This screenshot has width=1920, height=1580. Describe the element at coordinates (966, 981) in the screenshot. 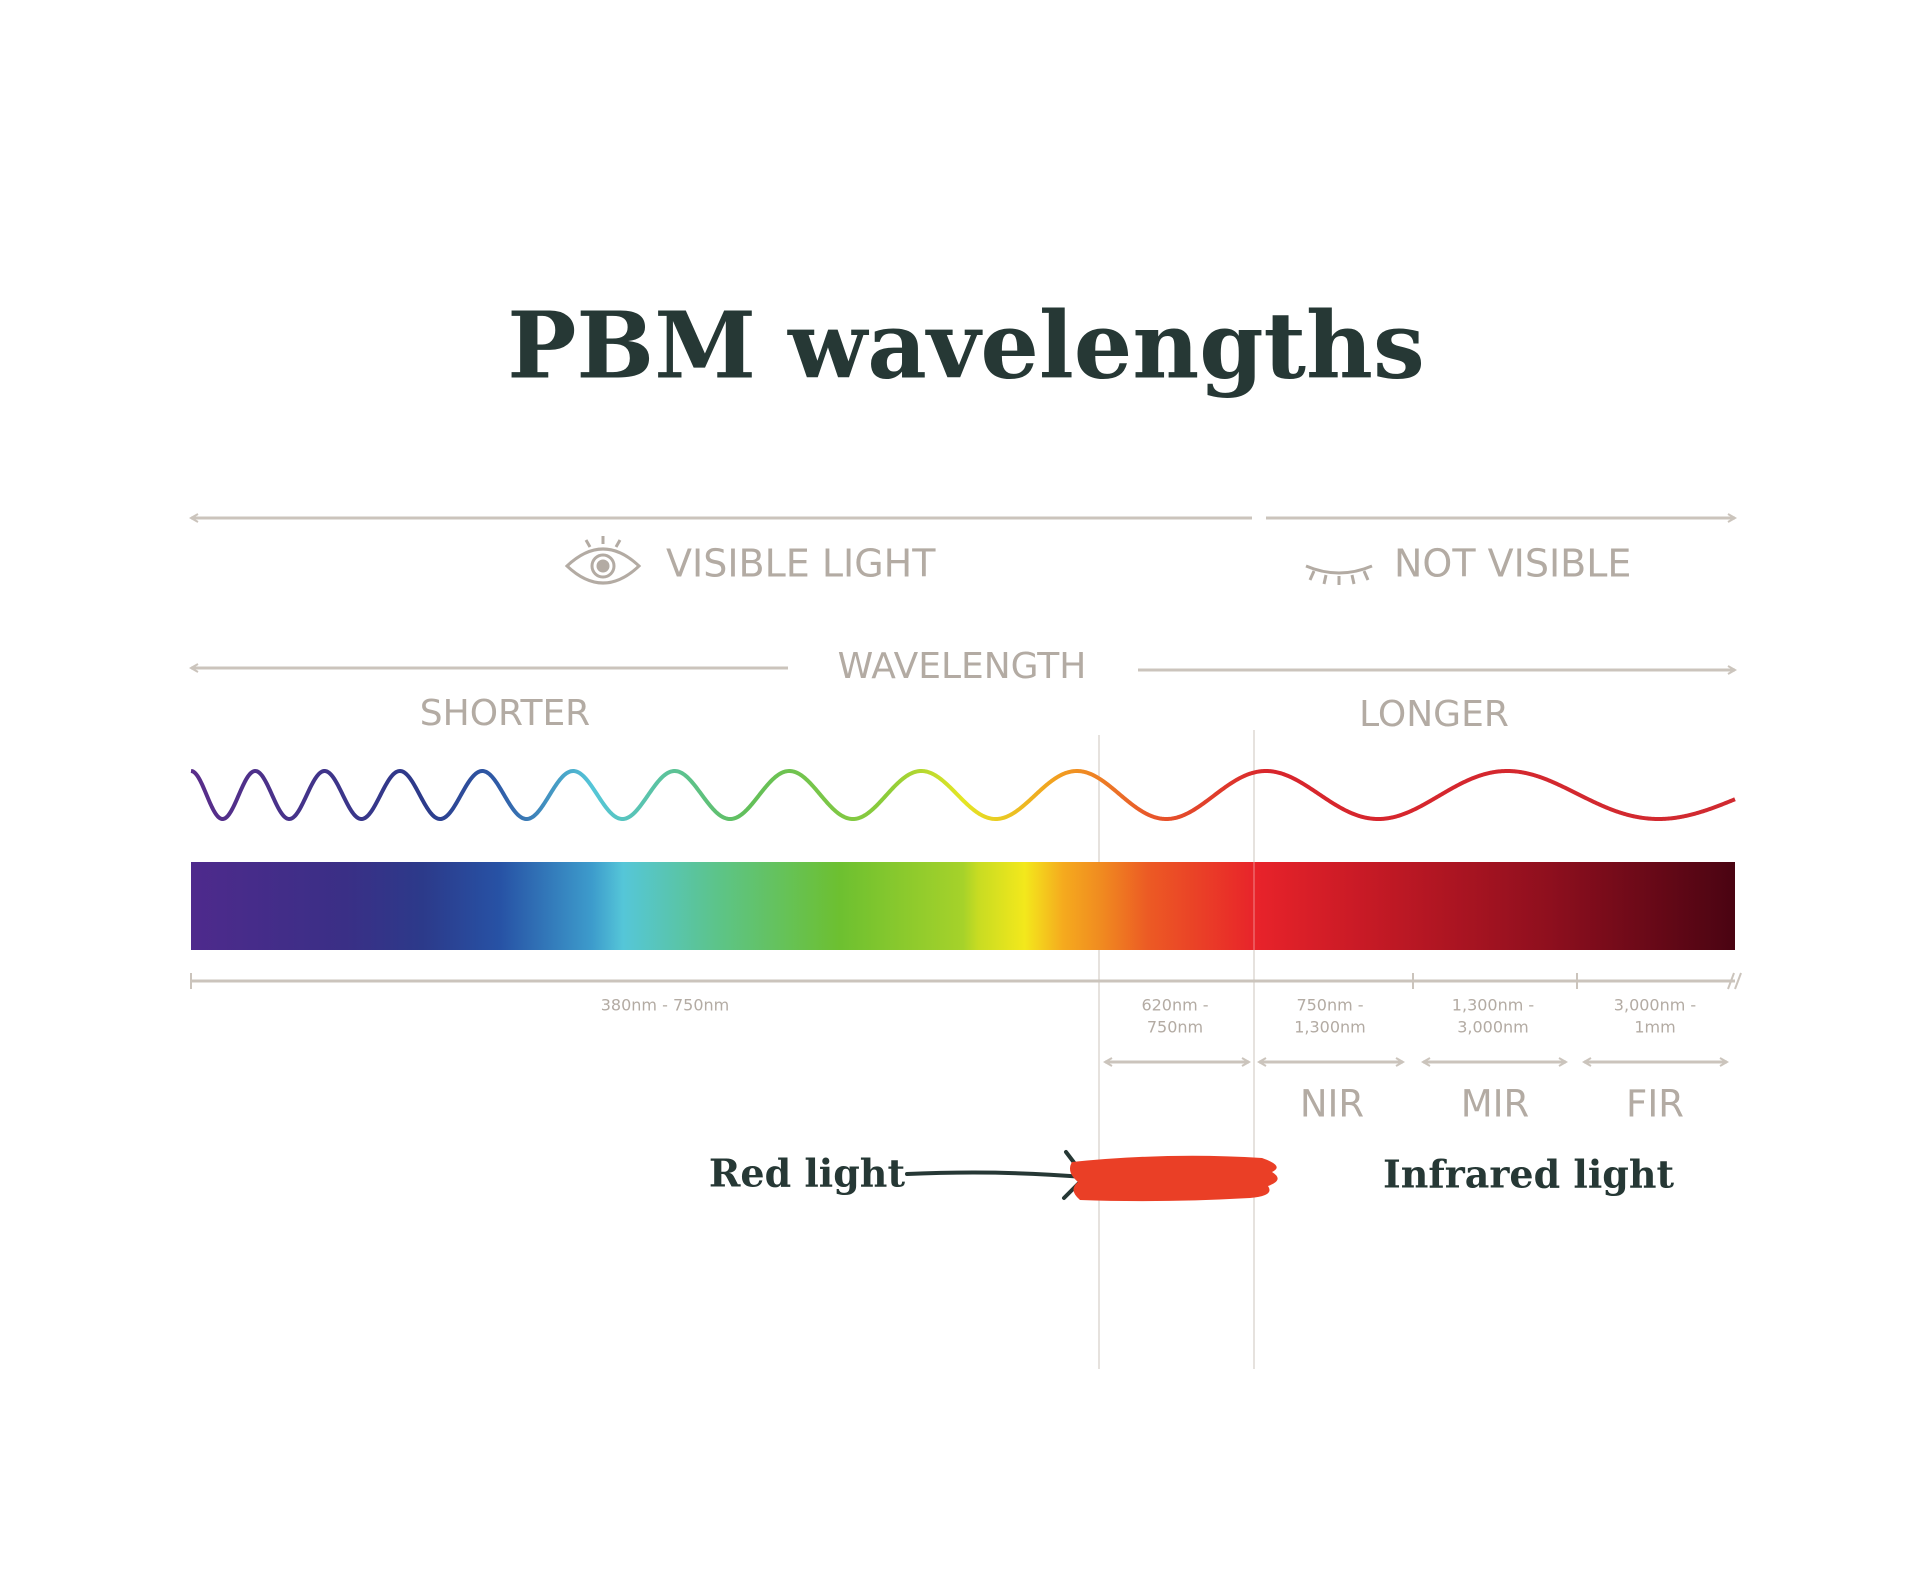

I see `scale-ticks` at that location.